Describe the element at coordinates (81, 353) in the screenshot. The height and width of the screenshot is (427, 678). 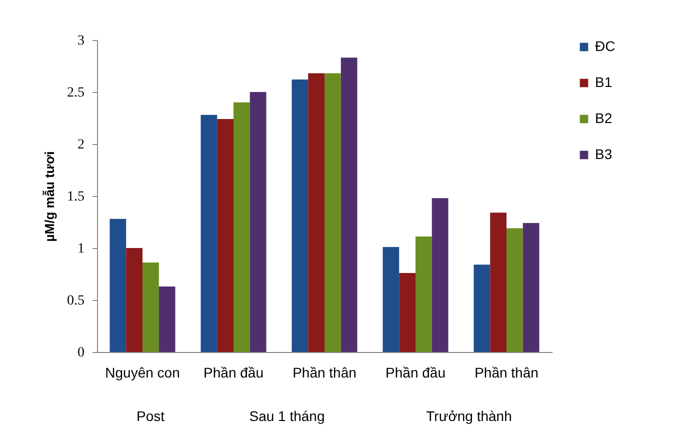
I see `y-tick-label: 0` at that location.